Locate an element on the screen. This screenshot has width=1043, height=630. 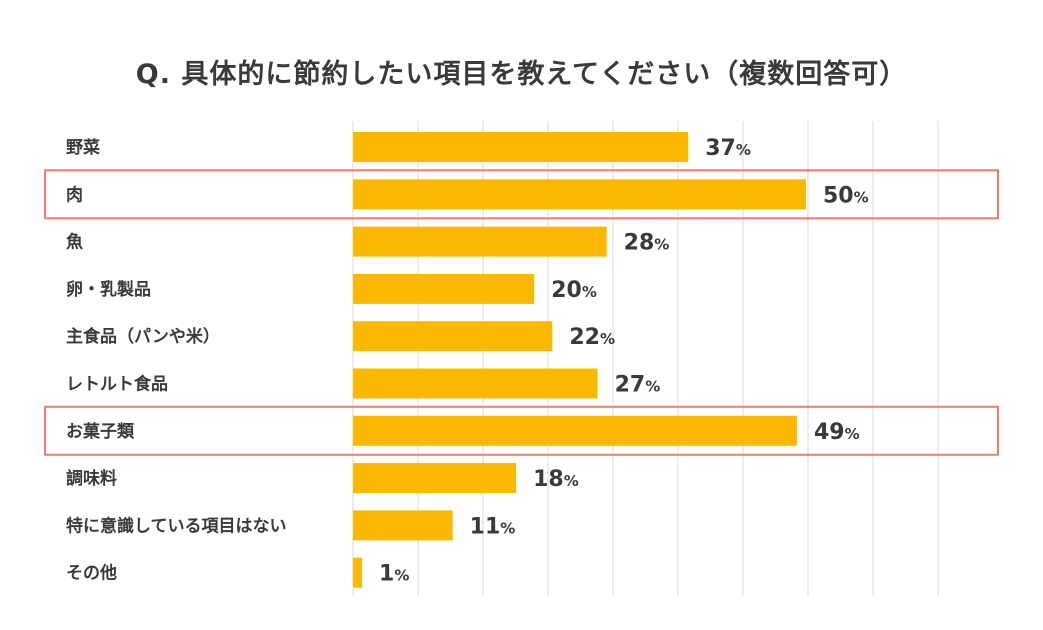
category-label: 肉 is located at coordinates (74, 194).